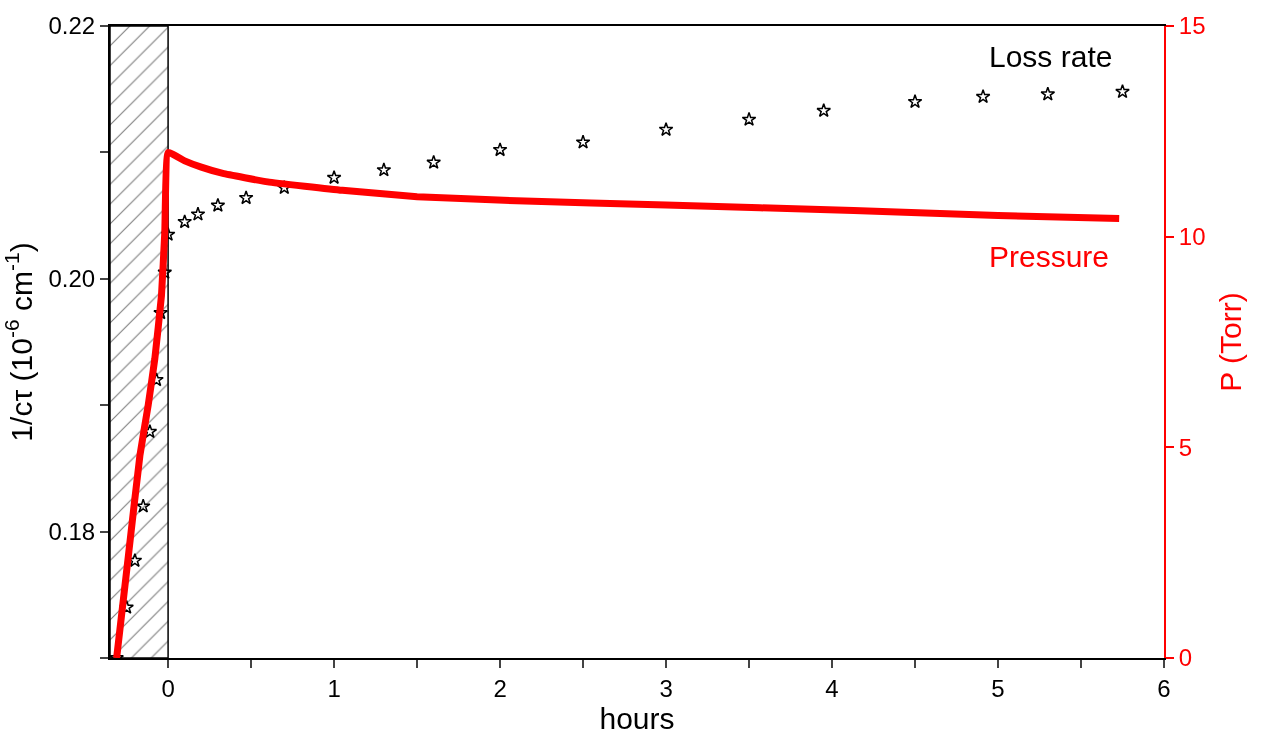 The width and height of the screenshot is (1274, 742). Describe the element at coordinates (1185, 447) in the screenshot. I see `y2-tick-label: 5` at that location.